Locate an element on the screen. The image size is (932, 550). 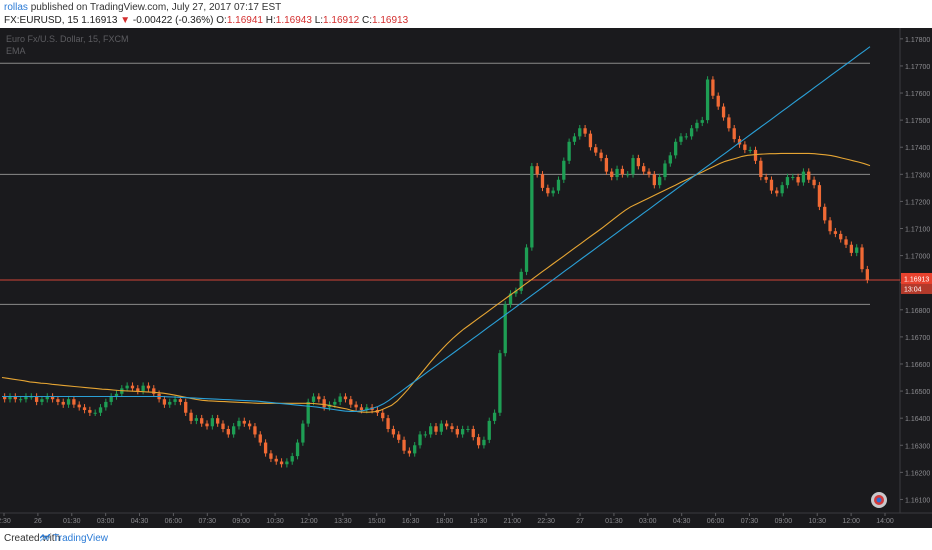
author-link: rollas is located at coordinates (16, 7).